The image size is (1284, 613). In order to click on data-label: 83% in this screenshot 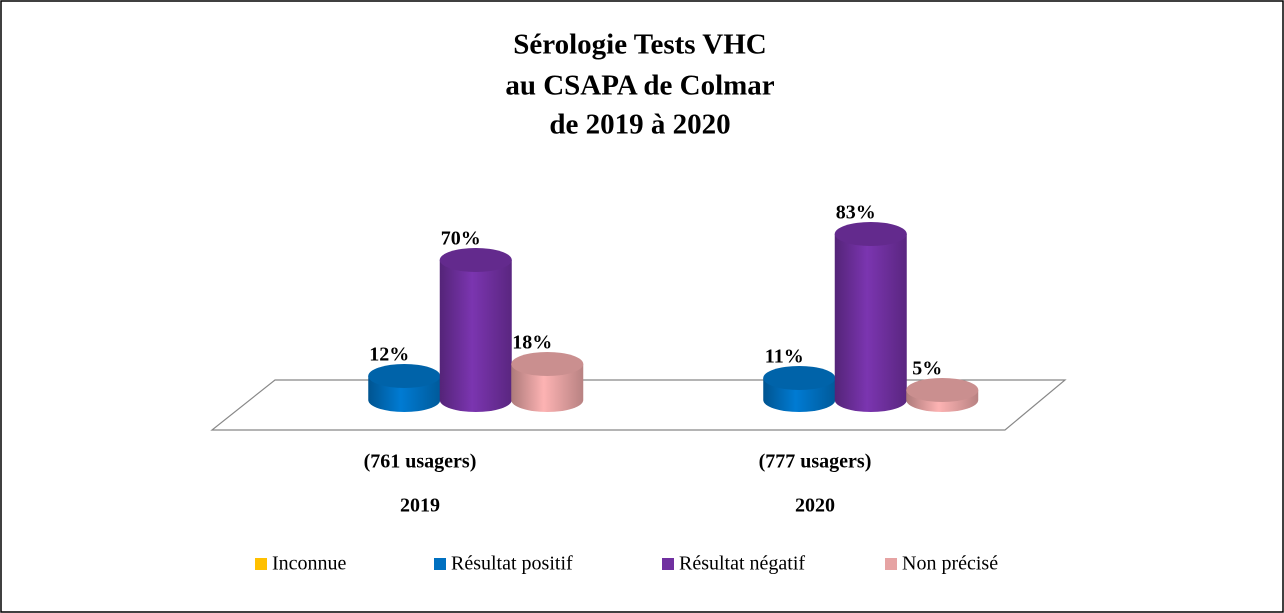, I will do `click(856, 213)`.